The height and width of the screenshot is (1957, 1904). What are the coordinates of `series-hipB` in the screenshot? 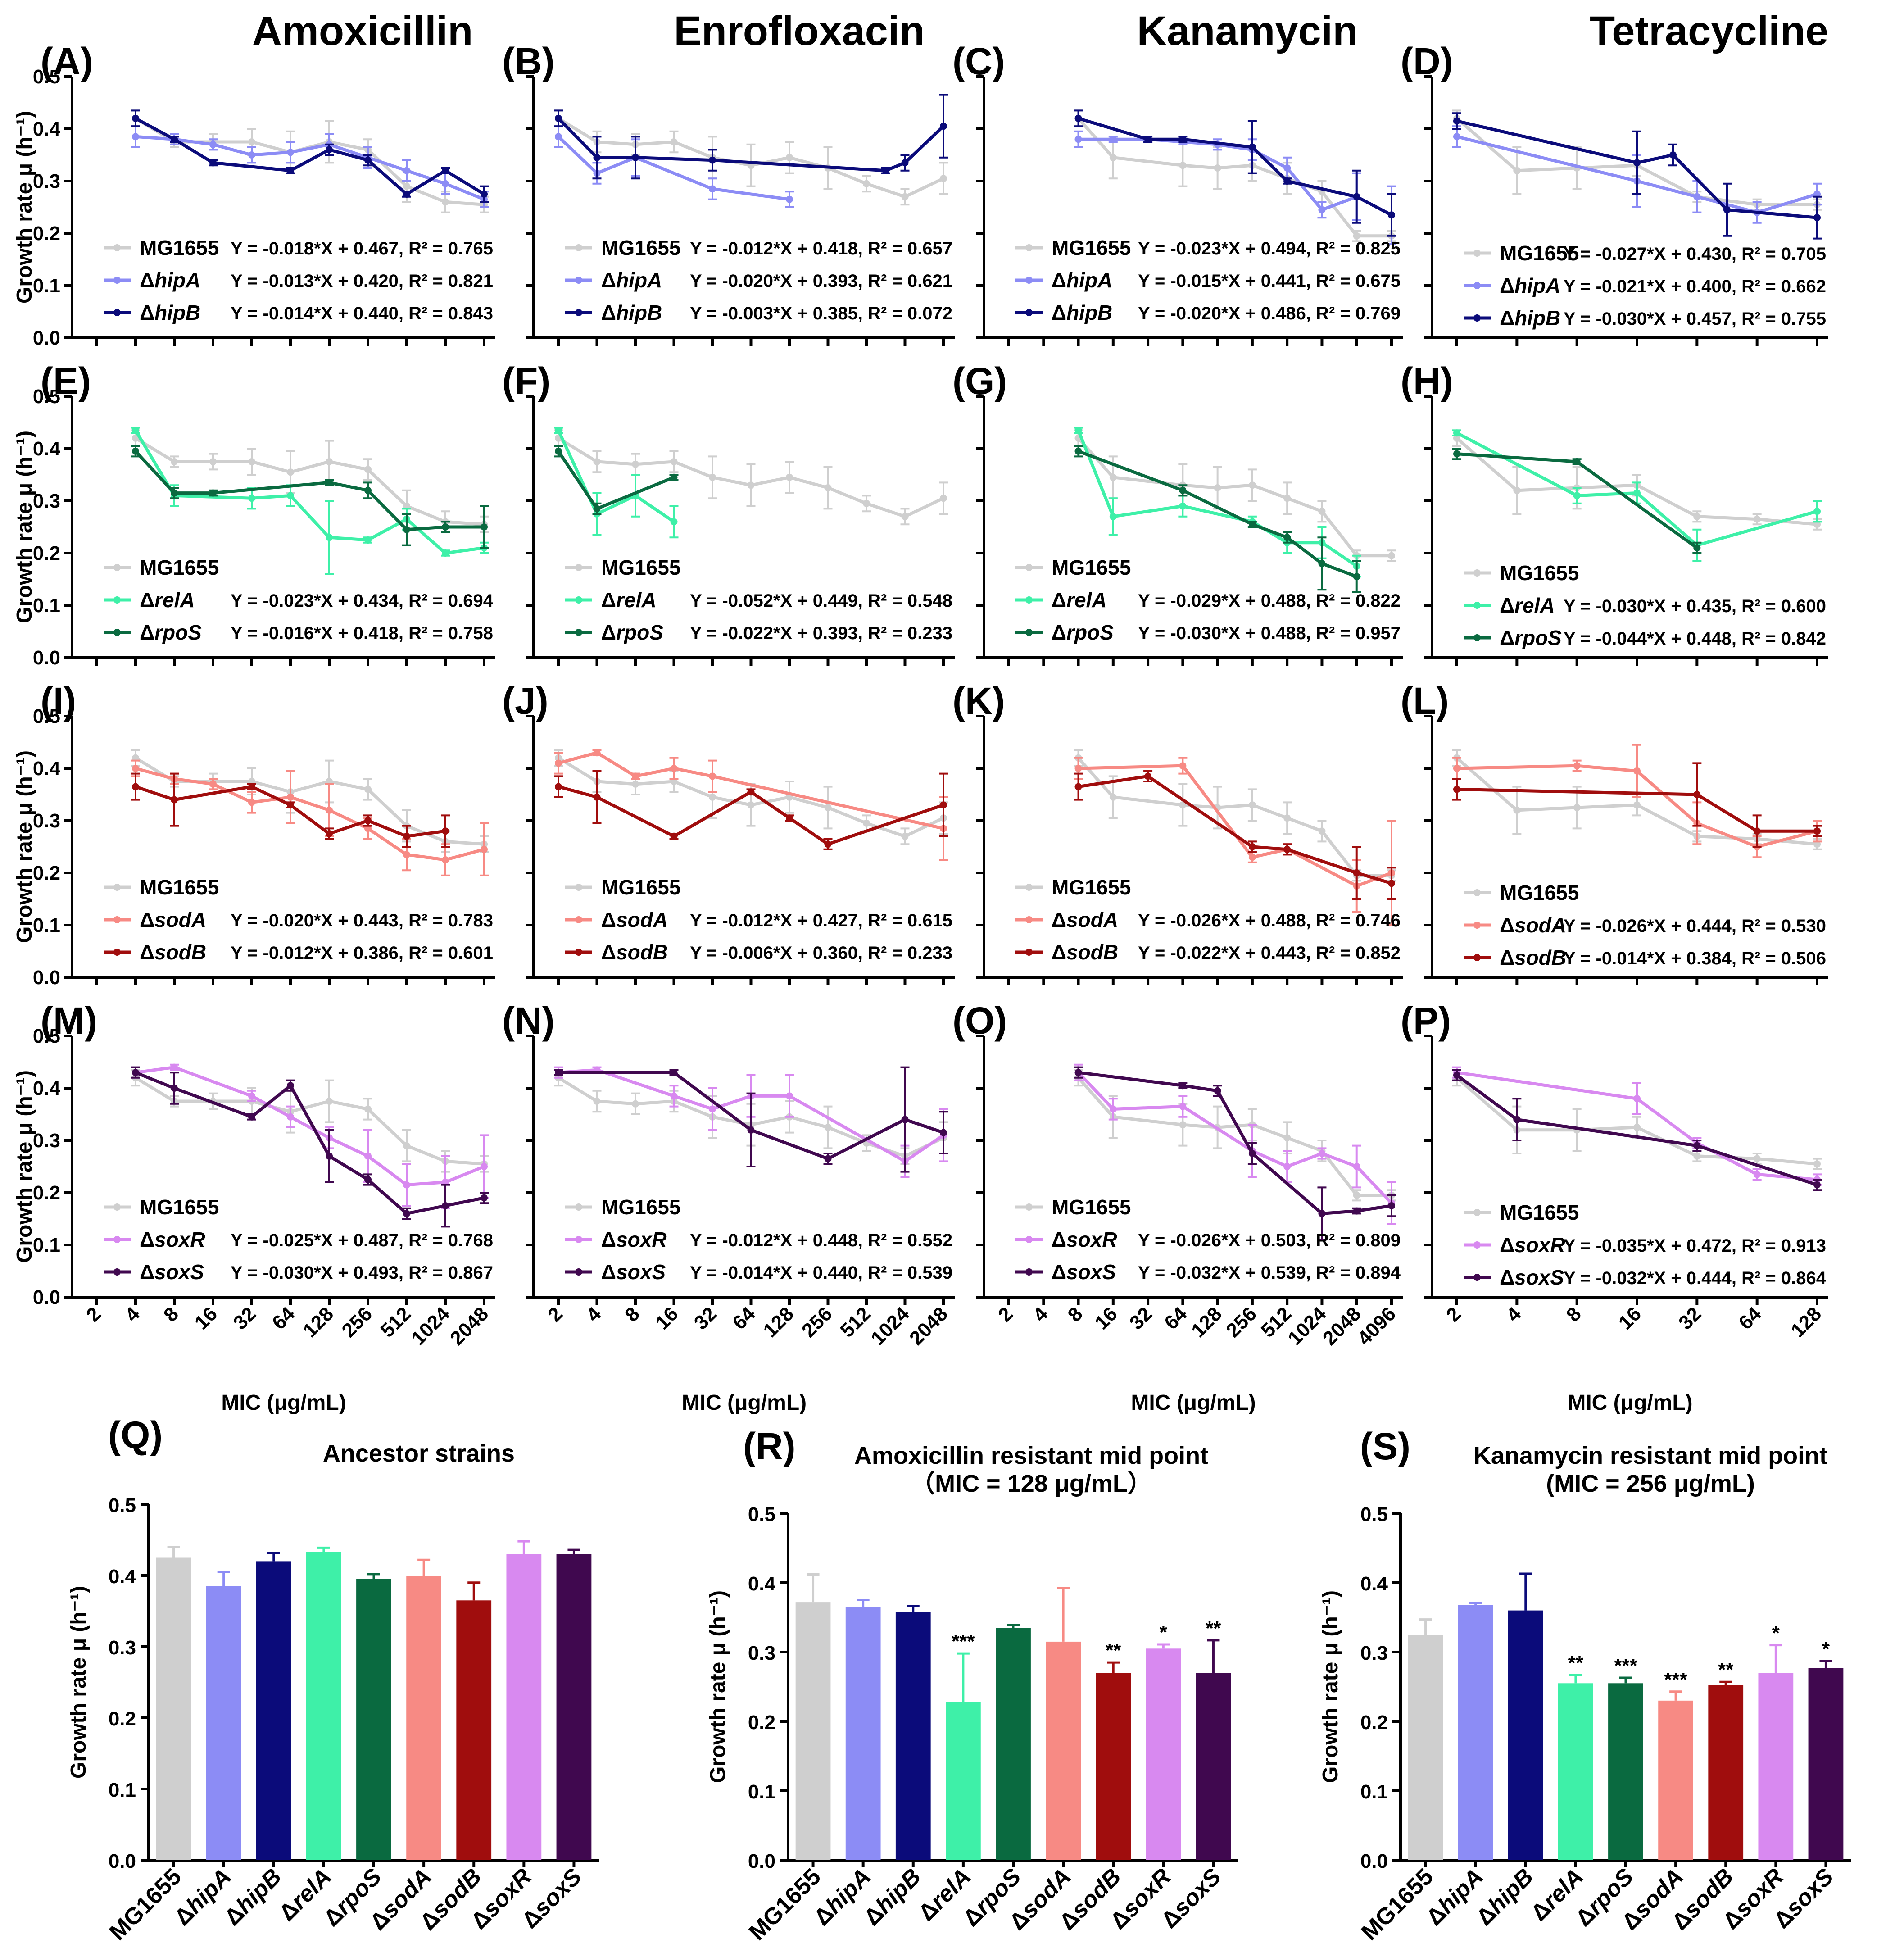 It's located at (1637, 176).